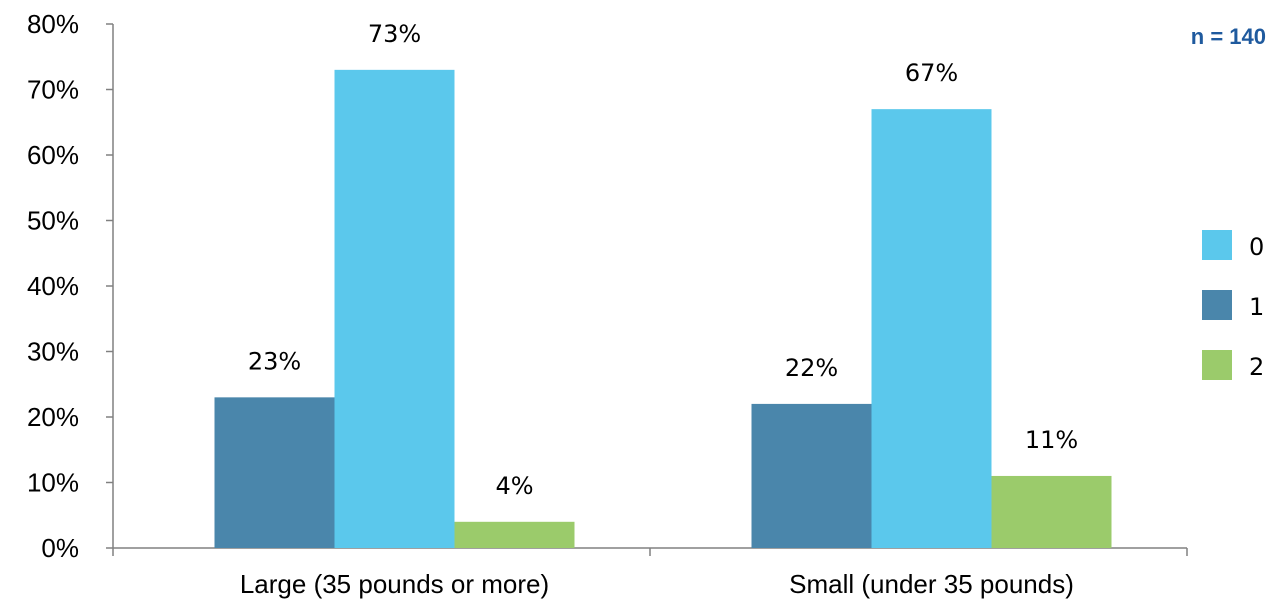 This screenshot has width=1271, height=611. What do you see at coordinates (1228, 36) in the screenshot?
I see `sample-size-note: n = 140` at bounding box center [1228, 36].